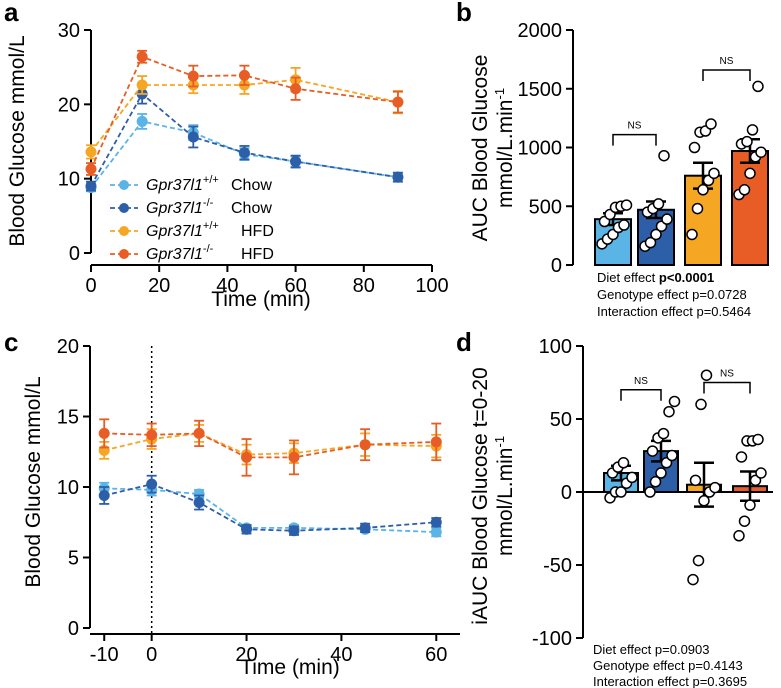  Describe the element at coordinates (174, 231) in the screenshot. I see `legend-item-2-gene: Gpr37l1` at that location.